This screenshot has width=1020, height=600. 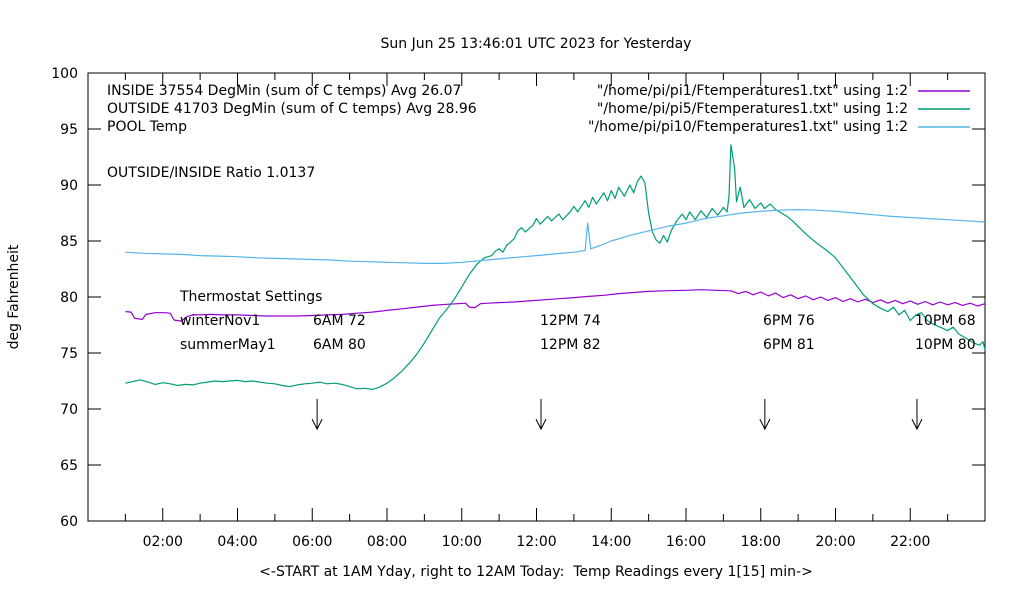 I want to click on y-axis-label: deg Fahrenheit, so click(x=14, y=297).